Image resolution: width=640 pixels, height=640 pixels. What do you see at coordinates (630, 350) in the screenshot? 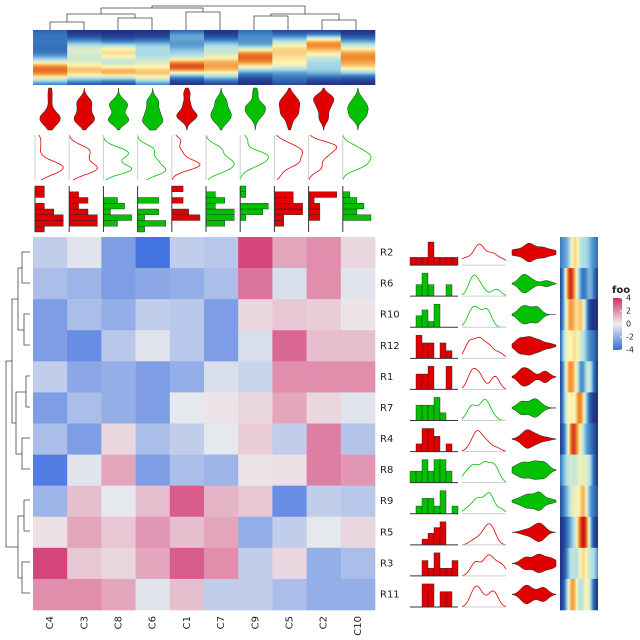
I see `legend-tick-label: -4` at bounding box center [630, 350].